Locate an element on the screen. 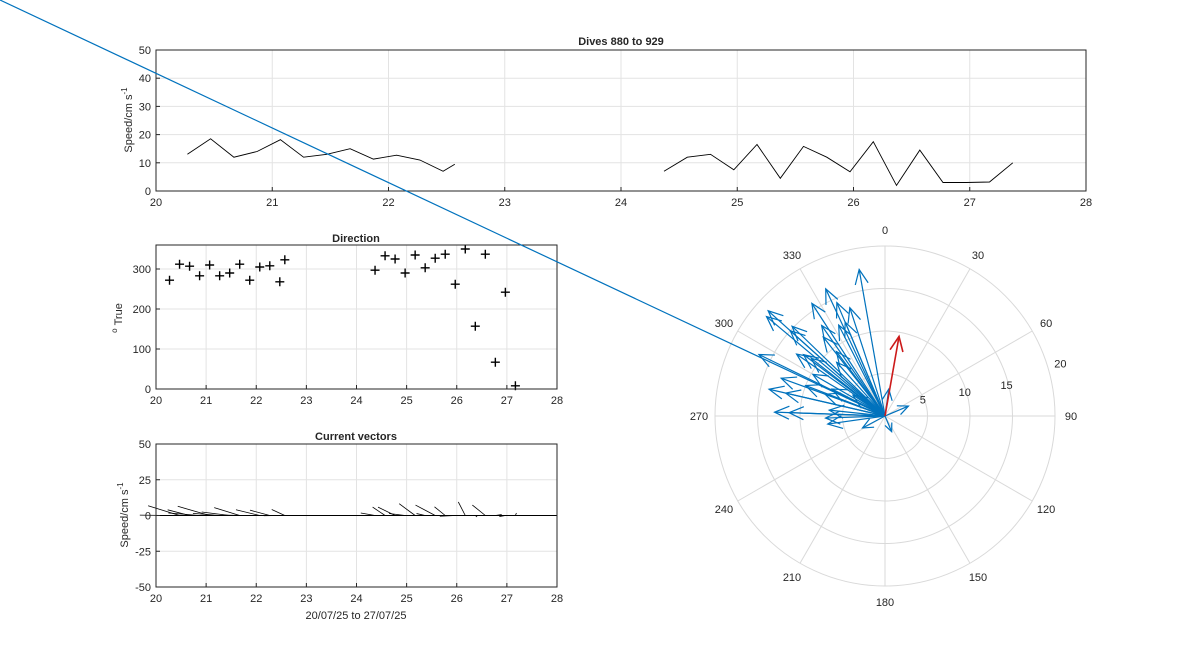 This screenshot has width=1200, height=659. vectors-ytick-label: 0 is located at coordinates (148, 517).